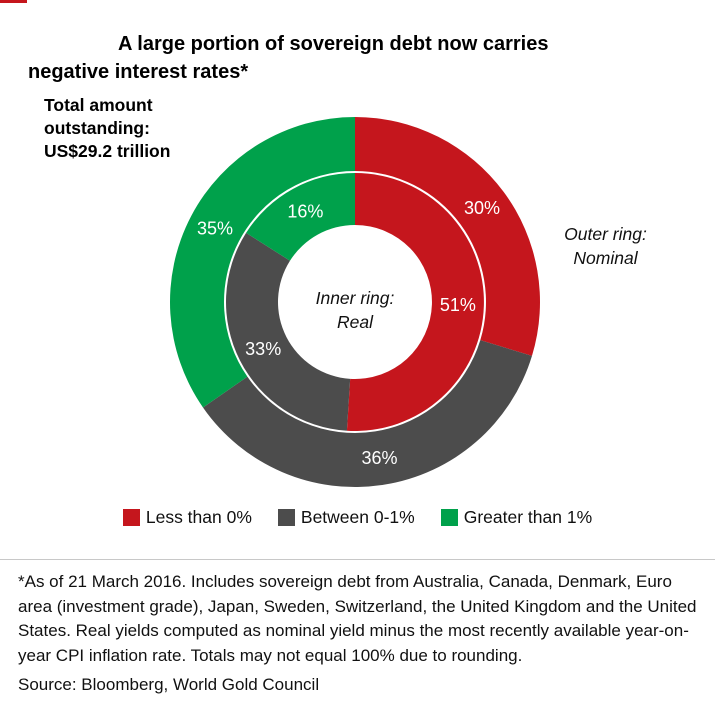 The image size is (715, 728). Describe the element at coordinates (528, 517) in the screenshot. I see `legend-label-greater-than-1: Greater than 1%` at that location.